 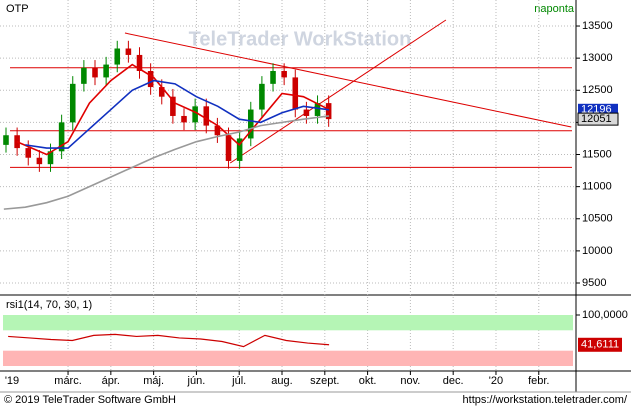 I want to click on interval-label: naponta, so click(x=554, y=9).